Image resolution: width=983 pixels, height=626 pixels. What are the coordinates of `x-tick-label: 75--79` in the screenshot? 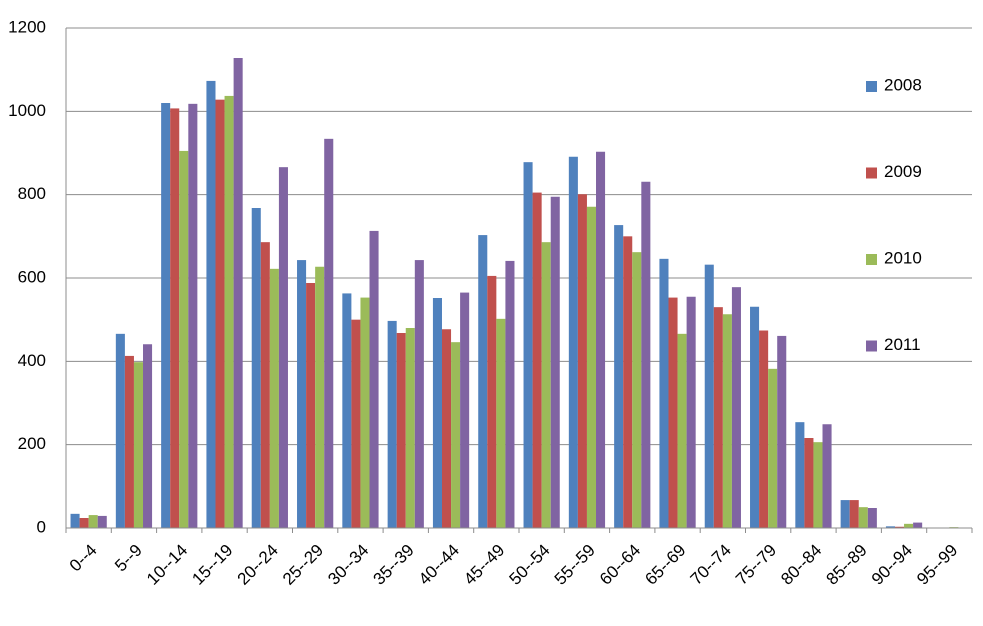 It's located at (756, 565).